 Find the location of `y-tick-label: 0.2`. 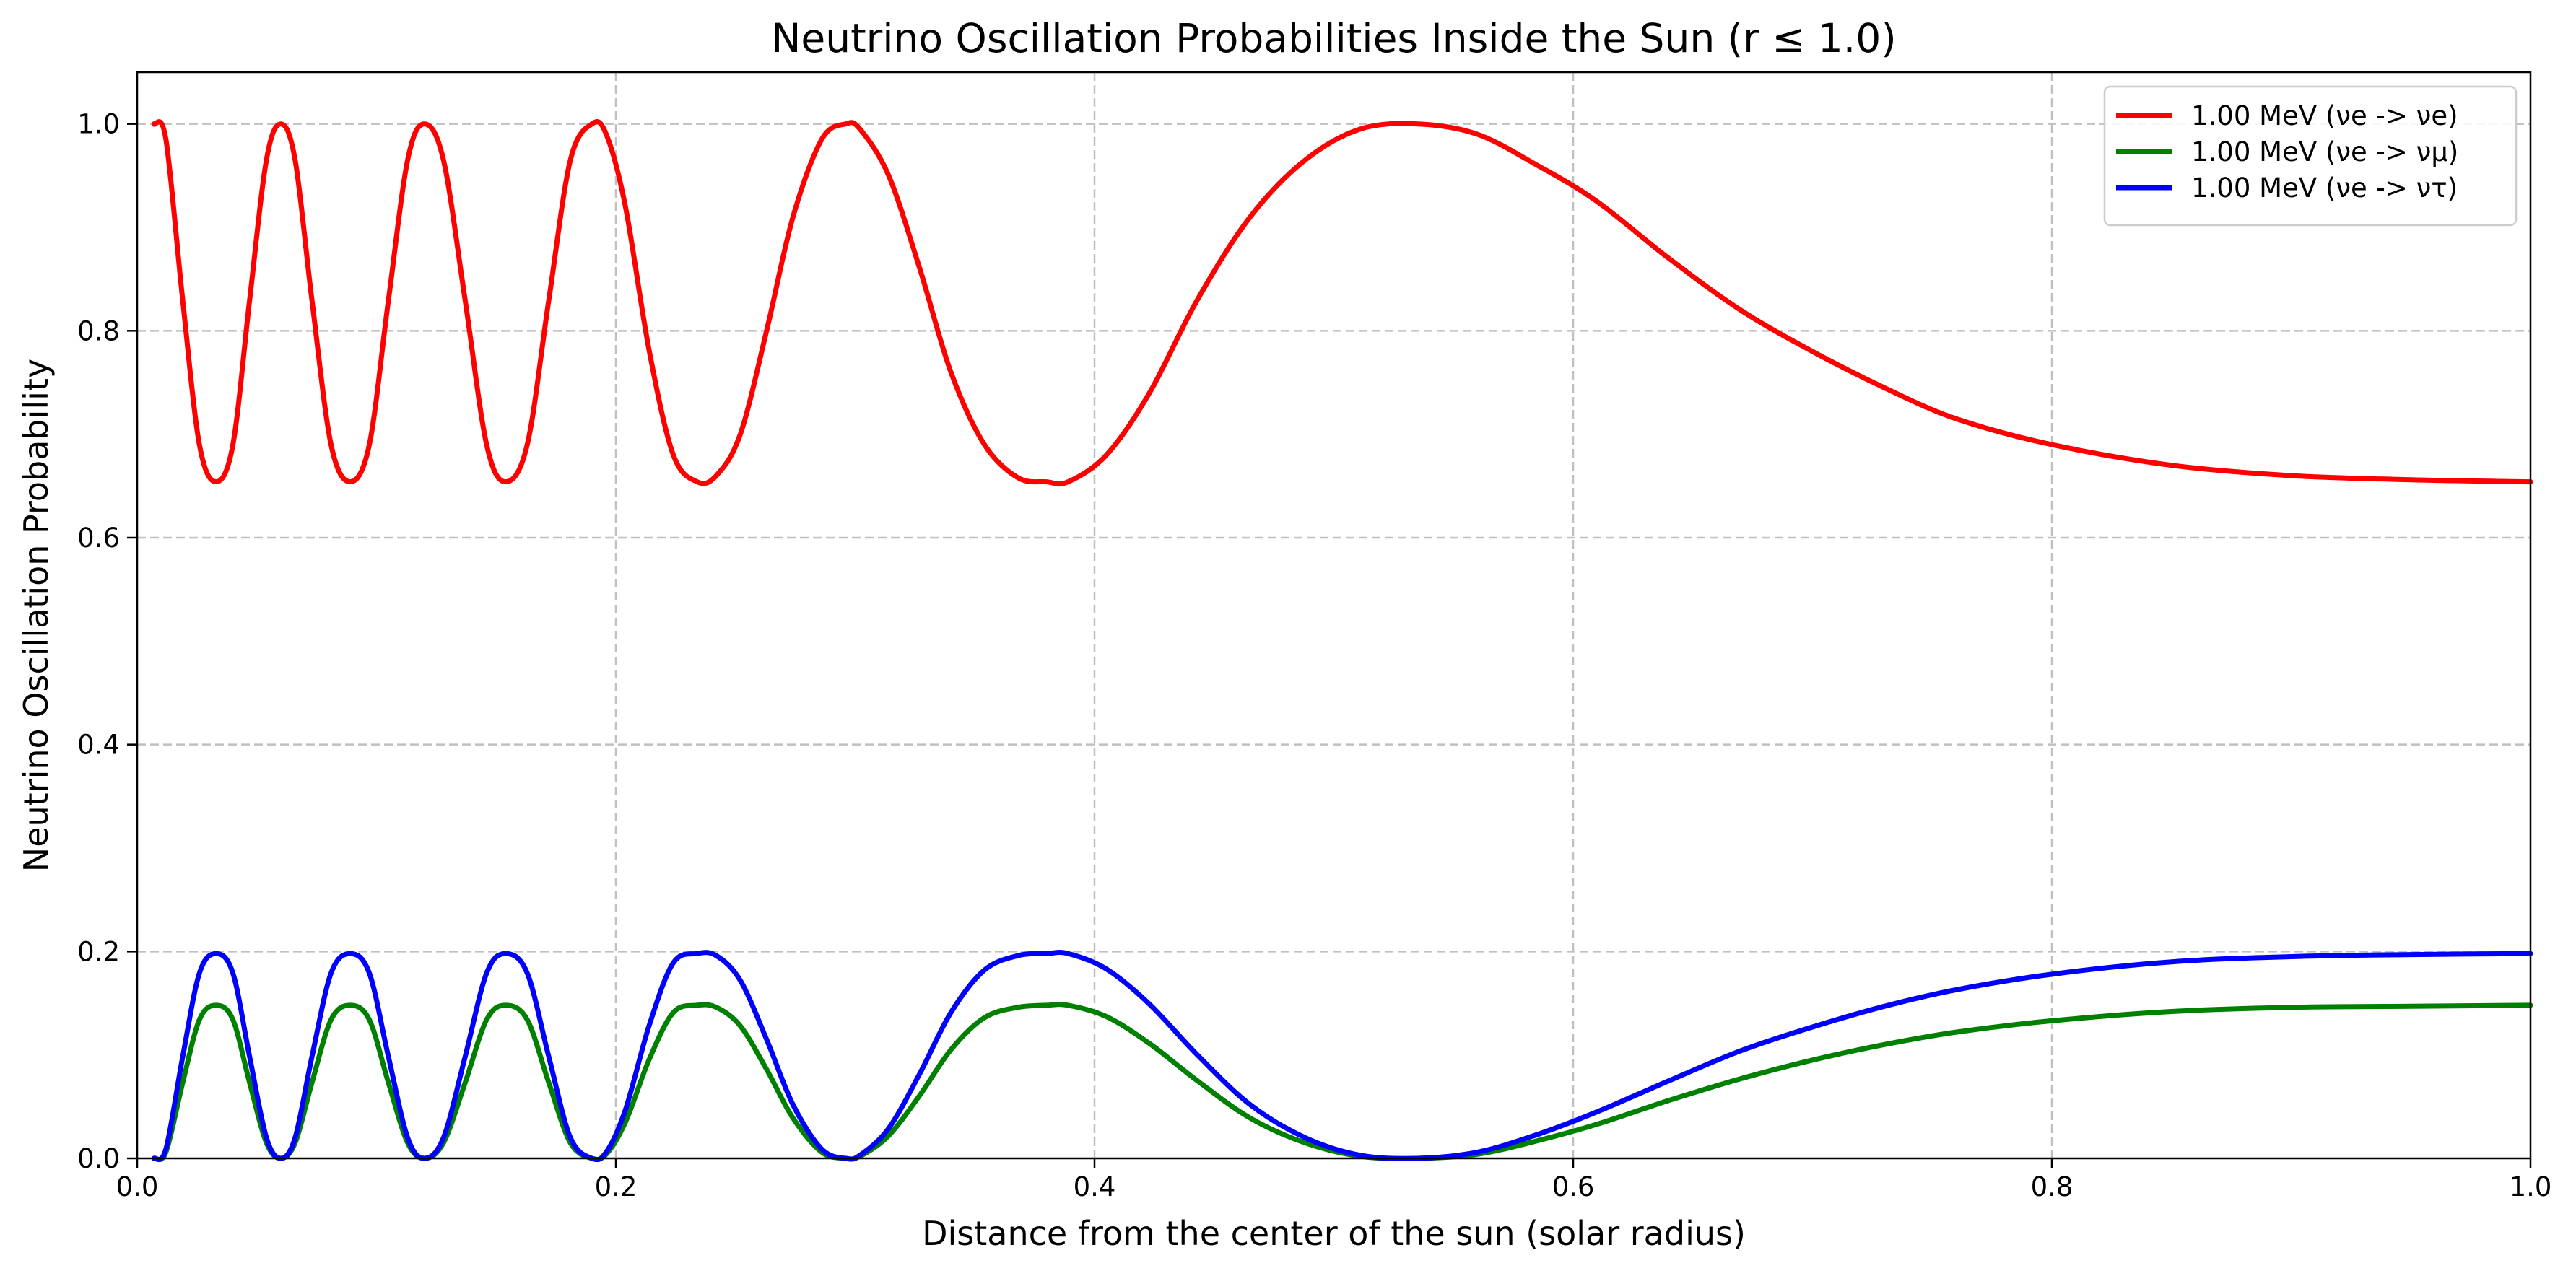

y-tick-label: 0.2 is located at coordinates (98, 951).